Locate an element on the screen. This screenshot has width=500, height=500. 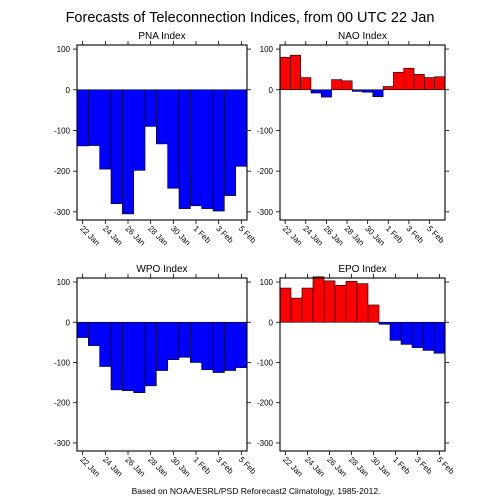
nao-ytick-label: 100 is located at coordinates (267, 49).